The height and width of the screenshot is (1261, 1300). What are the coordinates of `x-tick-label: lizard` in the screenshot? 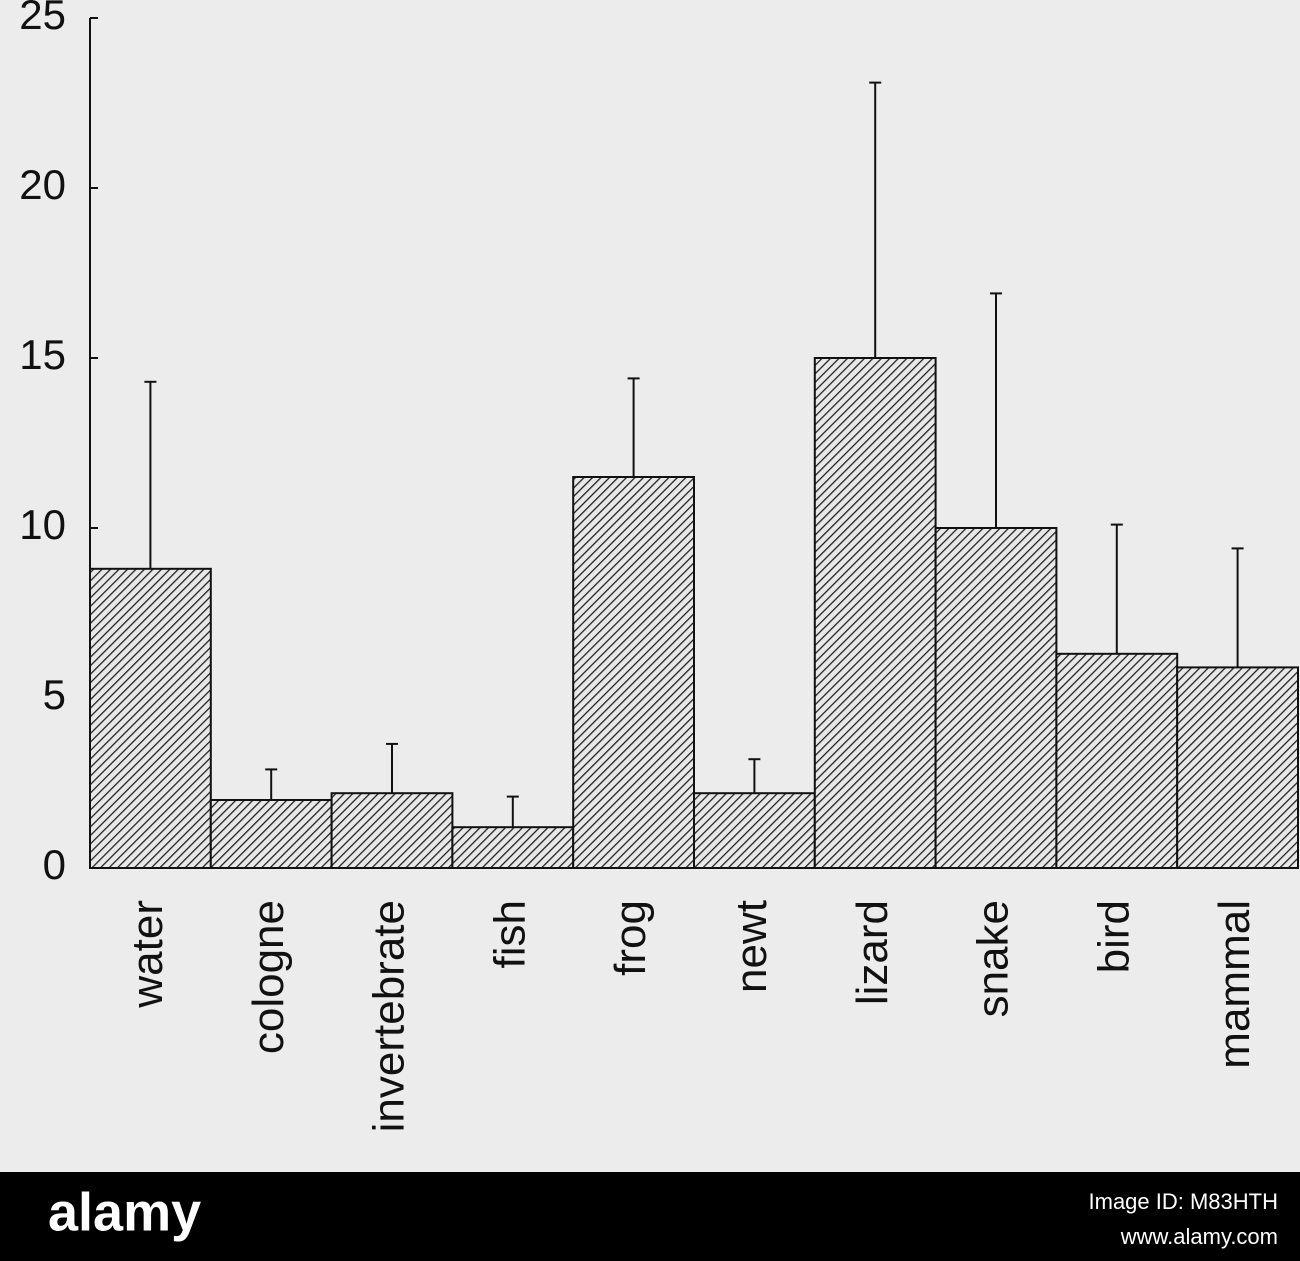 It's located at (872, 952).